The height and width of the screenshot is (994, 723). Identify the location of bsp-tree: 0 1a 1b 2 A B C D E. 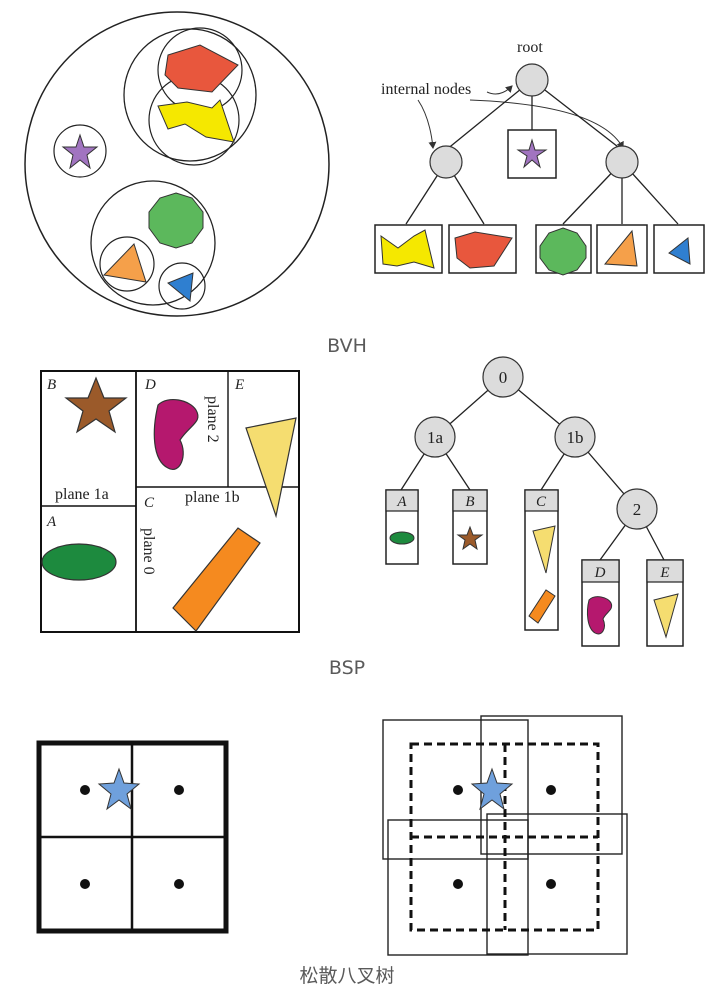
(534, 501).